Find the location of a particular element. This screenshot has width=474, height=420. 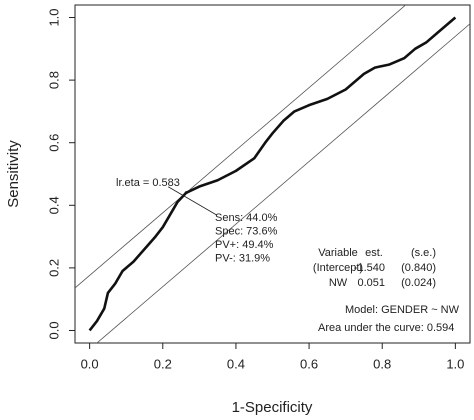

table-cell: (s.e.) is located at coordinates (423, 253).